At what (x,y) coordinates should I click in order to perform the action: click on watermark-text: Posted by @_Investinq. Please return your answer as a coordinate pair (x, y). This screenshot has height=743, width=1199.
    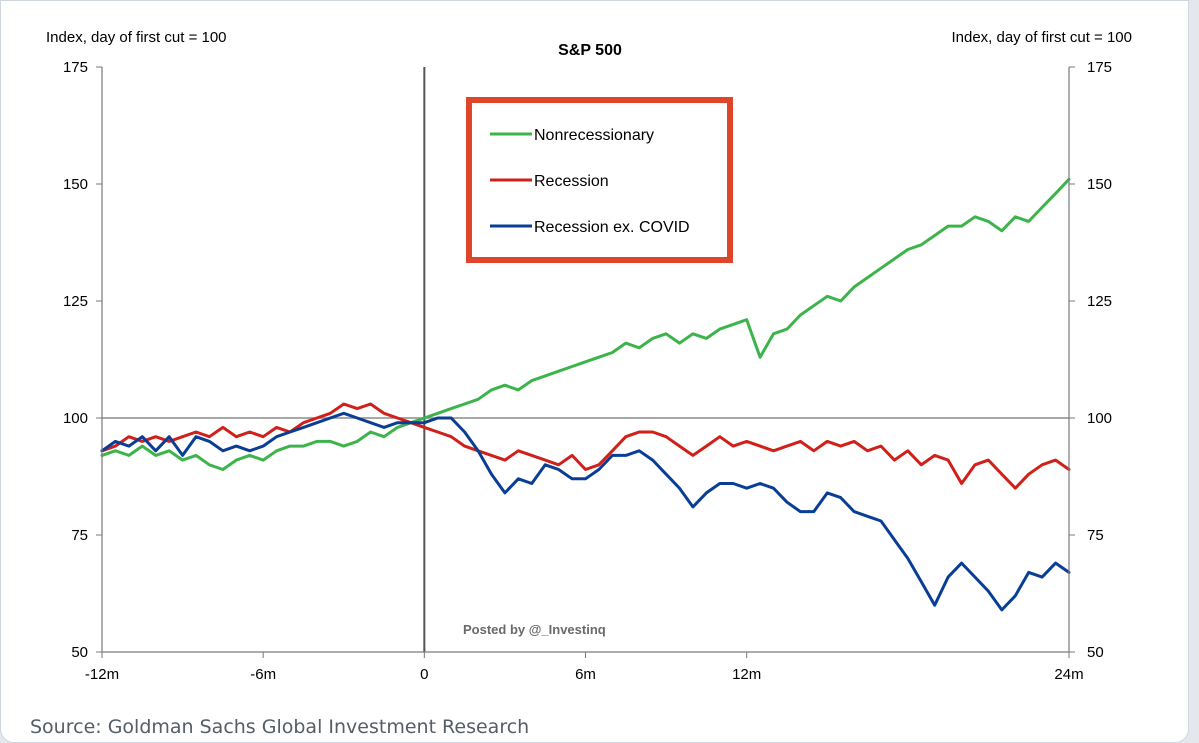
    Looking at the image, I should click on (534, 629).